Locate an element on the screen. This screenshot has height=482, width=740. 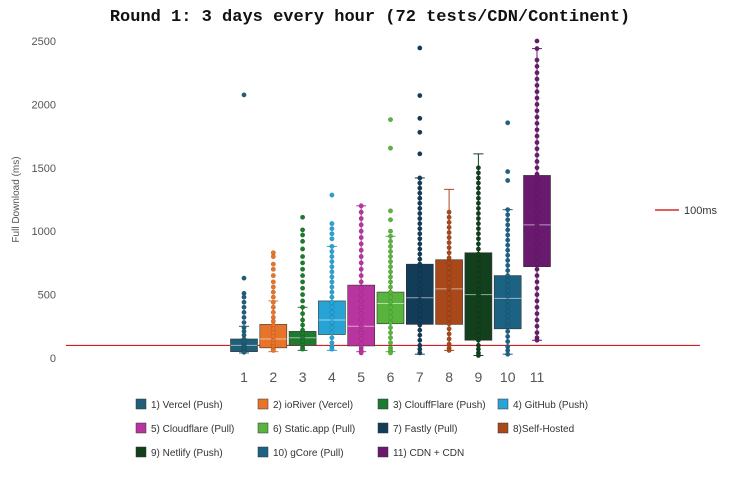
y-tick-label: 2000 is located at coordinates (44, 105).